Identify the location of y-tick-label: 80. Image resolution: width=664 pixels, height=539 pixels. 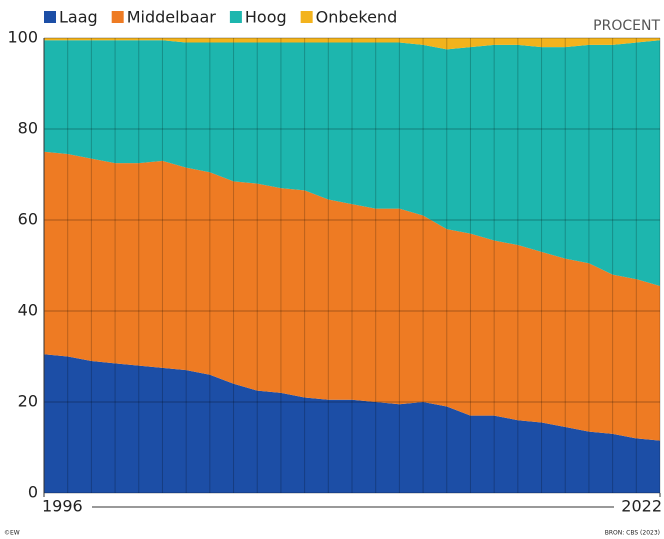
(28, 128).